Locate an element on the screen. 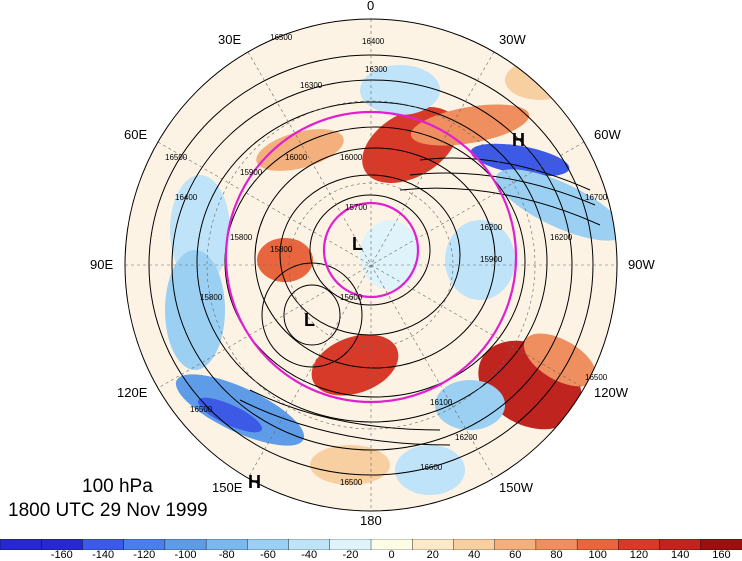 This screenshot has height=561, width=742. colorbar-label: -20 is located at coordinates (350, 555).